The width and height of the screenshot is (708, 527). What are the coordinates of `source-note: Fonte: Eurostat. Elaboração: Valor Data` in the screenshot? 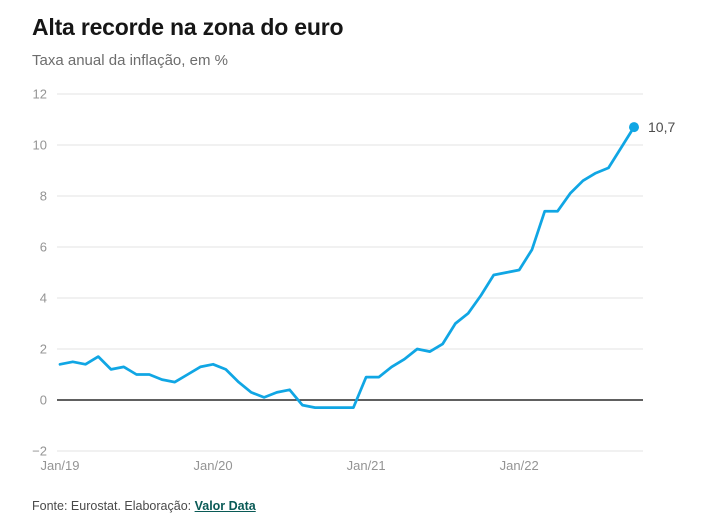 It's located at (144, 506).